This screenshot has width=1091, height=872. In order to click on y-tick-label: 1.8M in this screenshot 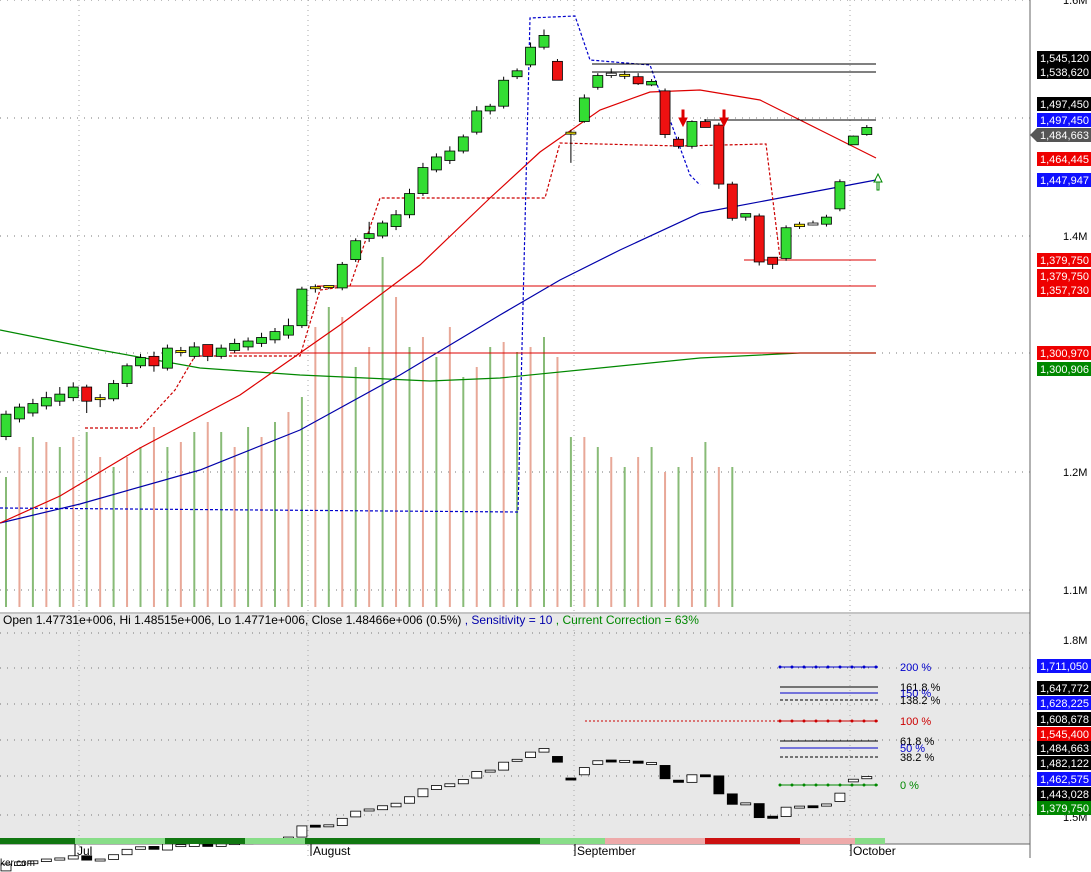, I will do `click(1075, 641)`.